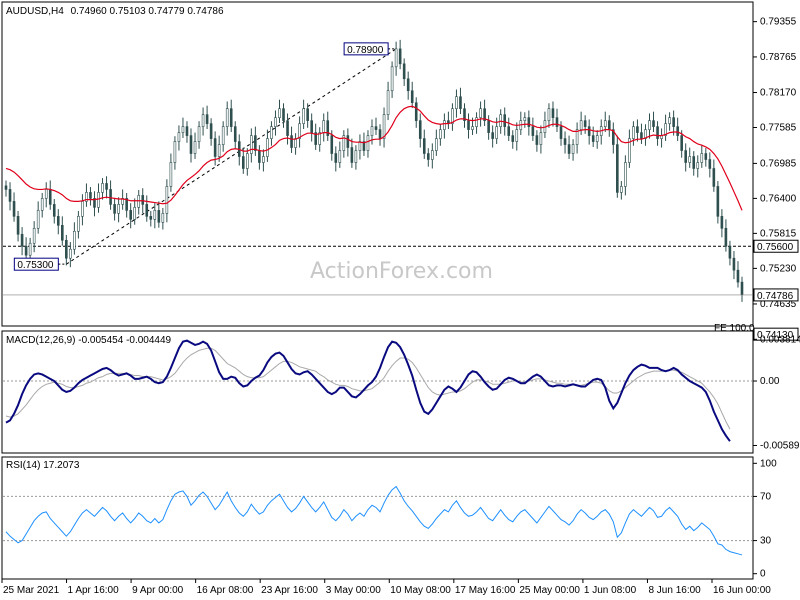  What do you see at coordinates (89, 340) in the screenshot?
I see `macd-title: MACD(12,26,9) -0.005454 -0.004449` at bounding box center [89, 340].